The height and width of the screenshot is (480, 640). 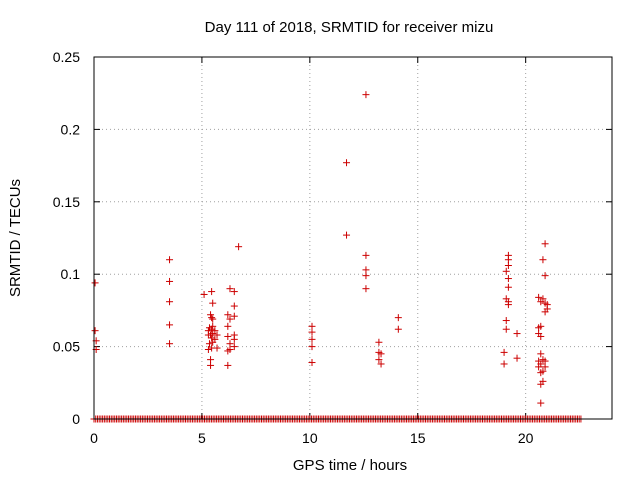 What do you see at coordinates (71, 129) in the screenshot?
I see `y-tick-label: 0.2` at bounding box center [71, 129].